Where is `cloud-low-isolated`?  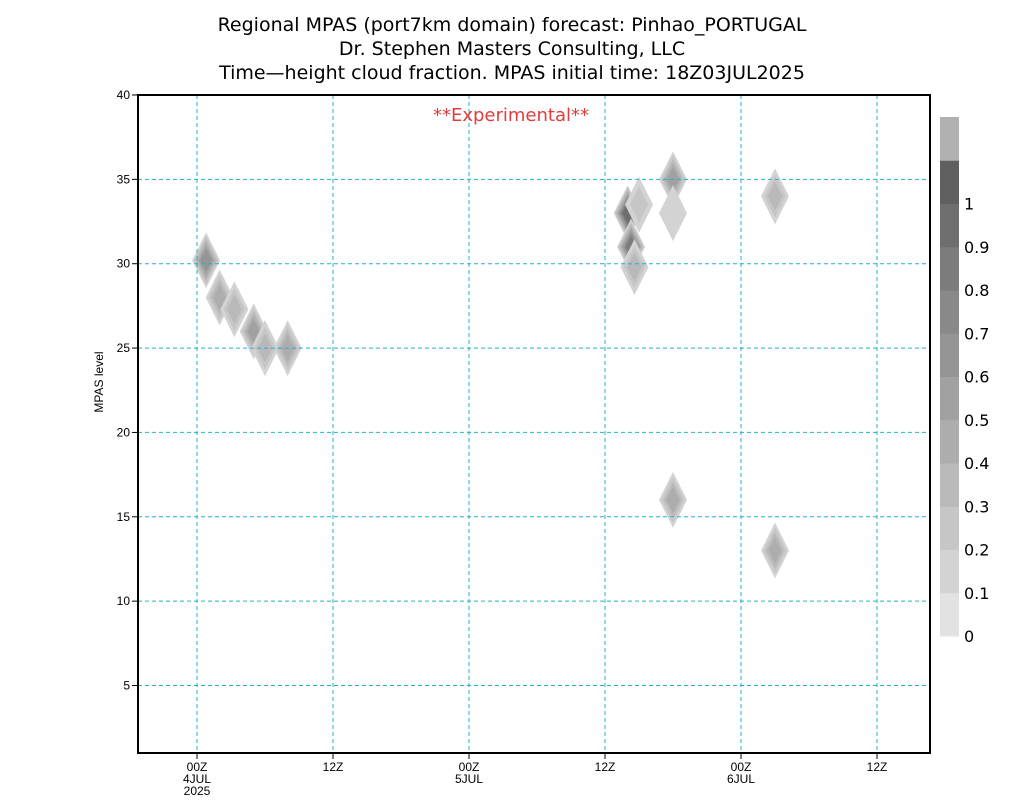 cloud-low-isolated is located at coordinates (775, 550).